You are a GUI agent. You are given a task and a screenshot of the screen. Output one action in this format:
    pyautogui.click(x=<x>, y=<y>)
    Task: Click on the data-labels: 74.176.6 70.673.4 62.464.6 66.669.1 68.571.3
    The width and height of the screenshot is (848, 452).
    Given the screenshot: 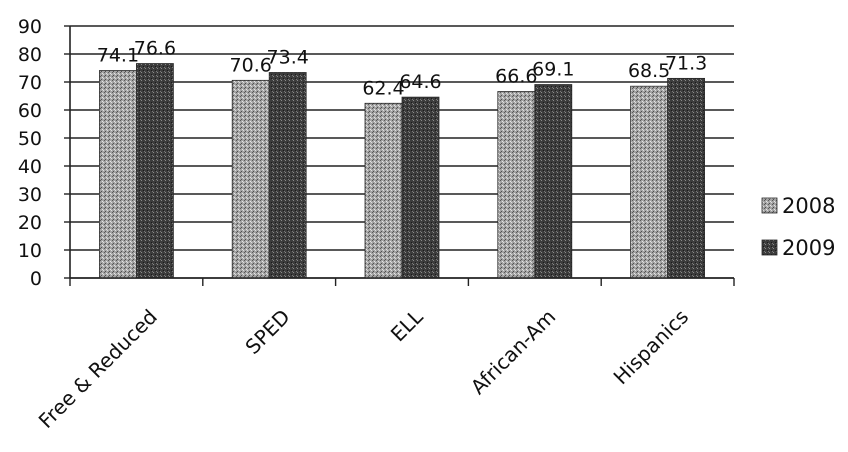 What is the action you would take?
    pyautogui.click(x=402, y=69)
    